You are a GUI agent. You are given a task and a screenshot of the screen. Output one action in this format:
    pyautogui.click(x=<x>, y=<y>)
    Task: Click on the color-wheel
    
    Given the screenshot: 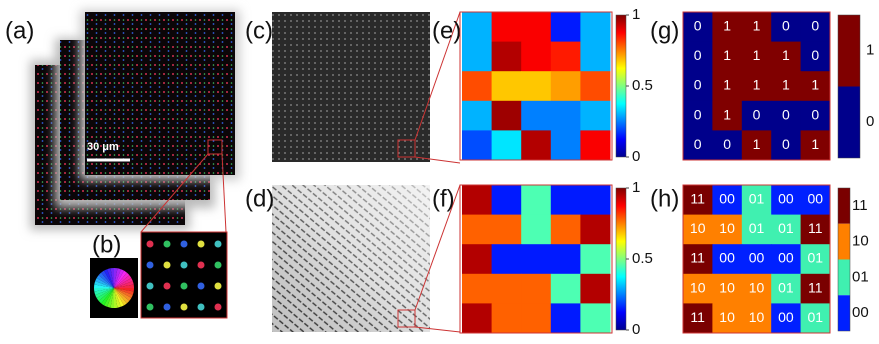 What is the action you would take?
    pyautogui.click(x=114, y=288)
    